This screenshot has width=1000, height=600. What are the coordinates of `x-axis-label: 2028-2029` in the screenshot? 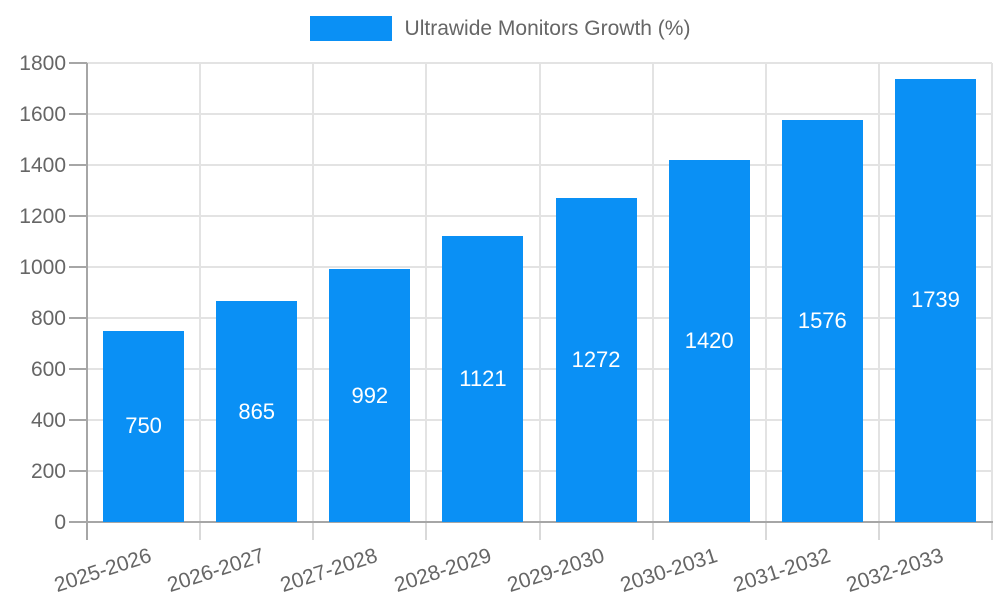 It's located at (442, 570).